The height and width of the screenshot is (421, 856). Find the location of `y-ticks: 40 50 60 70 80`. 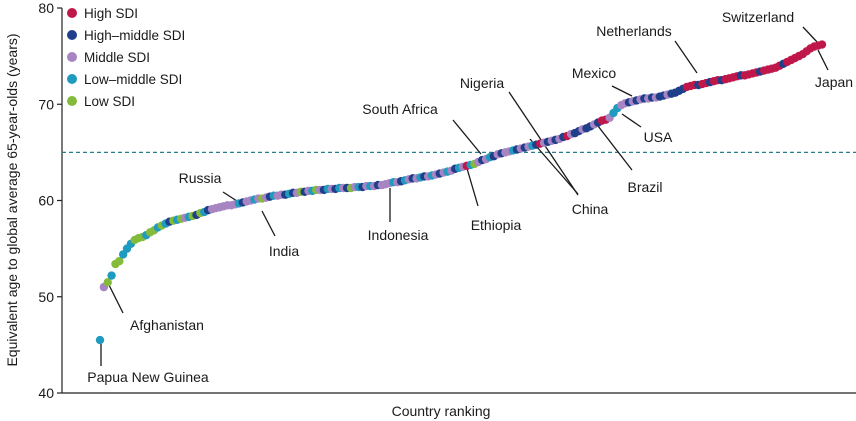

y-ticks: 40 50 60 70 80 is located at coordinates (50, 200).